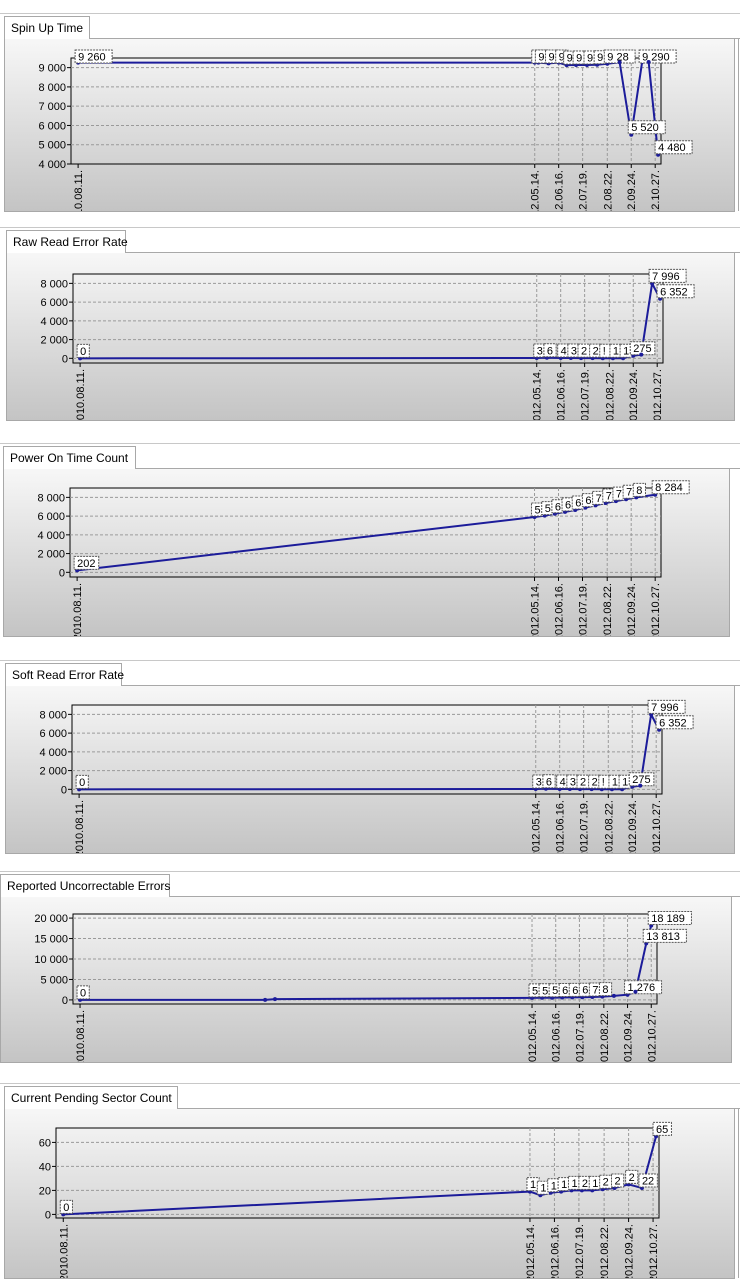  I want to click on data-label-text: 9 260, so click(92, 58).